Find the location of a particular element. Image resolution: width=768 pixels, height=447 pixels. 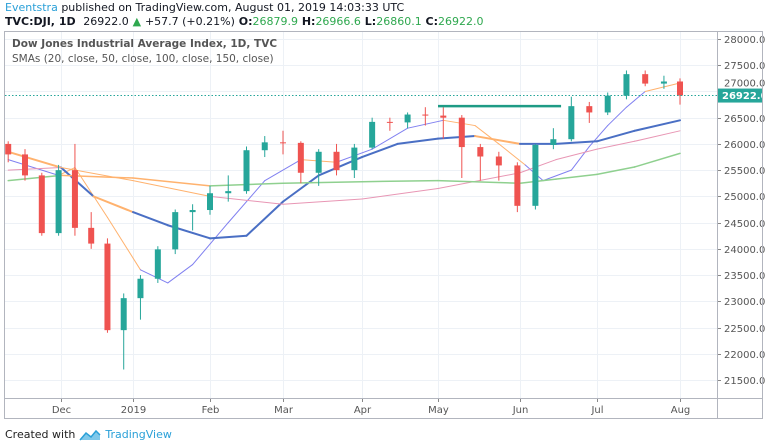

x-tick-label: Jul is located at coordinates (596, 410).